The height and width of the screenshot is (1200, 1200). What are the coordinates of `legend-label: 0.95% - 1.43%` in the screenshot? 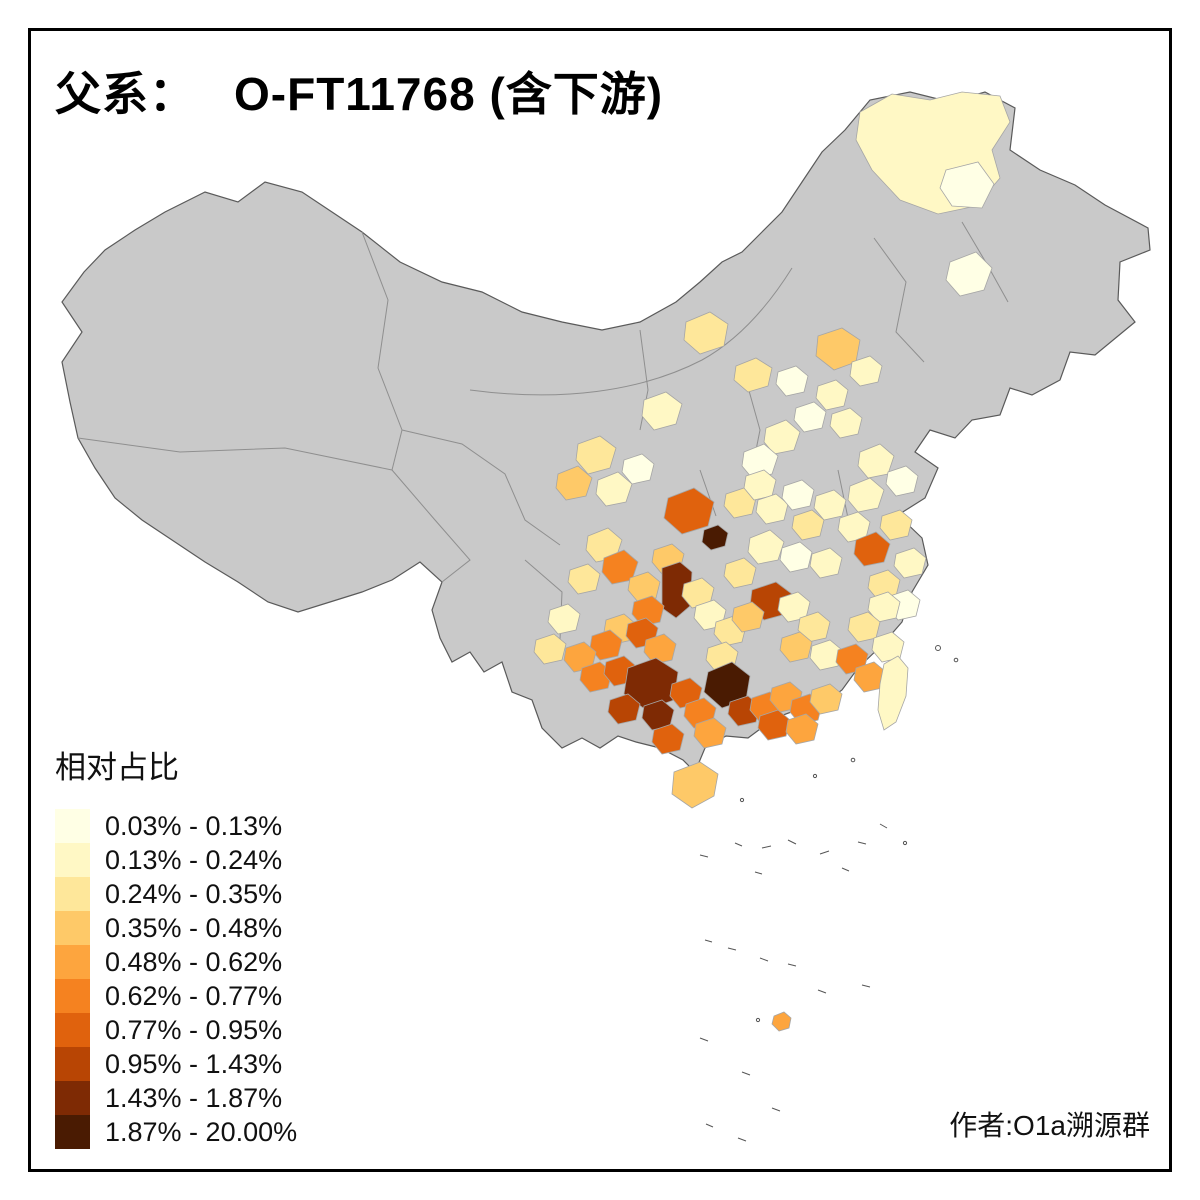 It's located at (194, 1063).